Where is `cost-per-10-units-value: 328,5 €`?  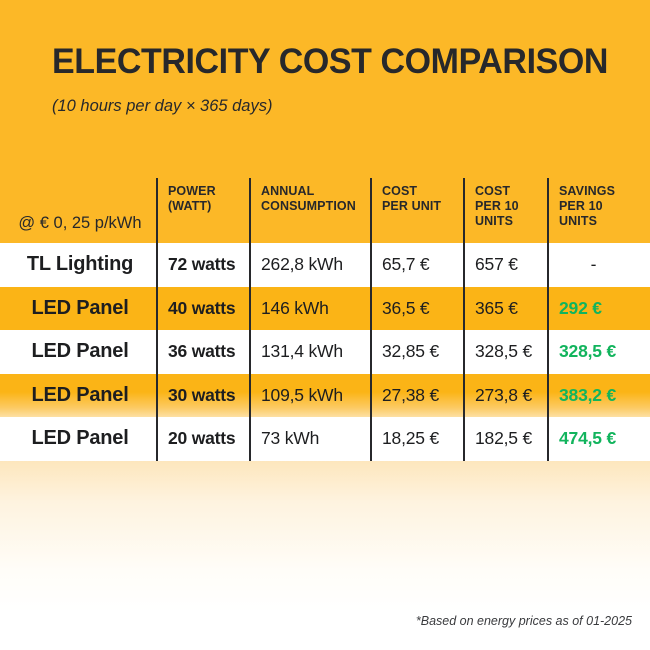 cost-per-10-units-value: 328,5 € is located at coordinates (503, 351).